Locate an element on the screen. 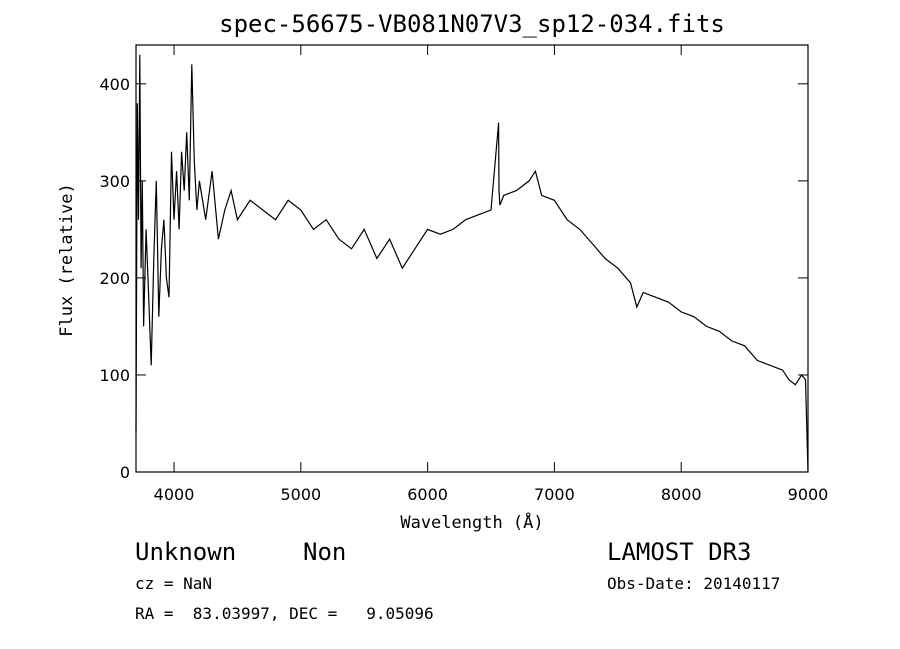 This screenshot has height=649, width=900. x-tick-label: 4000 is located at coordinates (174, 494).